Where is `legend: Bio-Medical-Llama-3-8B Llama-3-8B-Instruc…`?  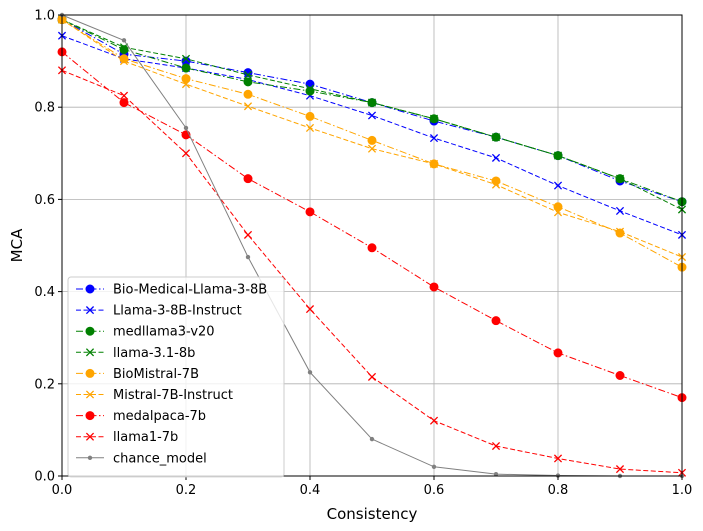
legend: Bio-Medical-Llama-3-8B Llama-3-8B-Instruc… is located at coordinates (176, 377).